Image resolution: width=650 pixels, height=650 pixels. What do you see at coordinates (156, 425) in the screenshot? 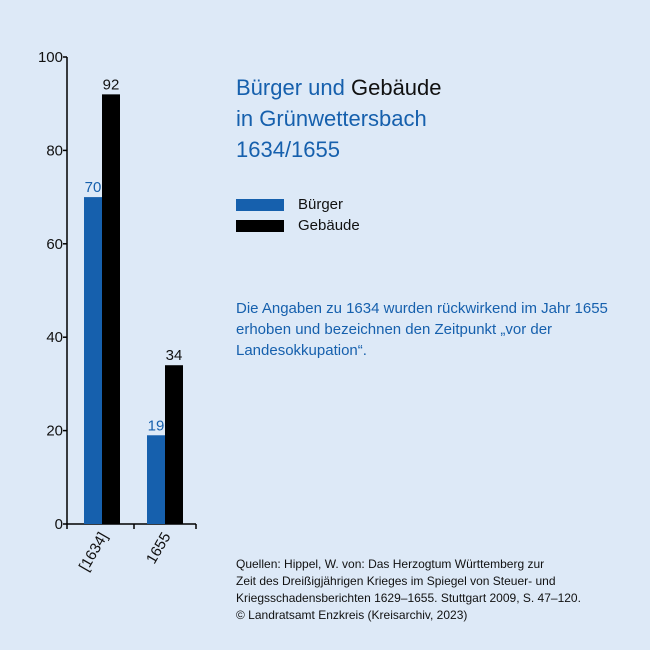
I see `bar-value-label-1-0: 19` at bounding box center [156, 425].